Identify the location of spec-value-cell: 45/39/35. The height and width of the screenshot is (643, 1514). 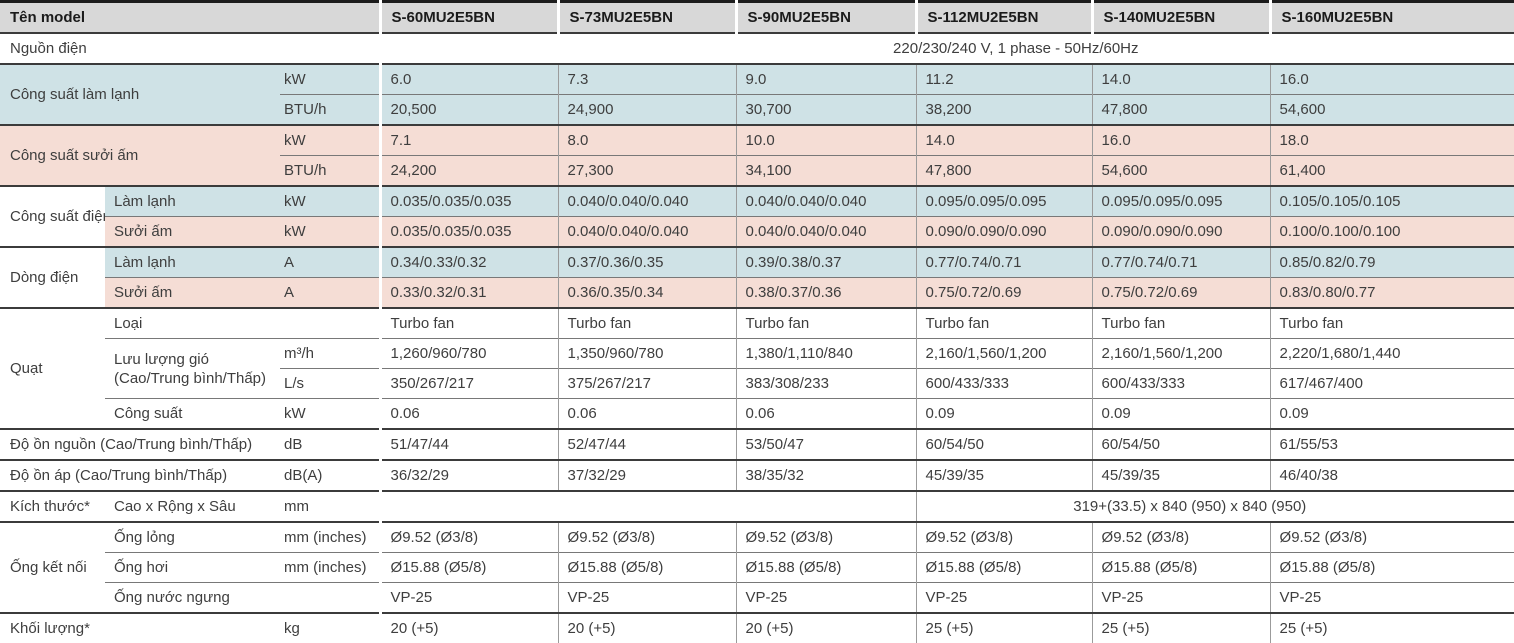
(1004, 475).